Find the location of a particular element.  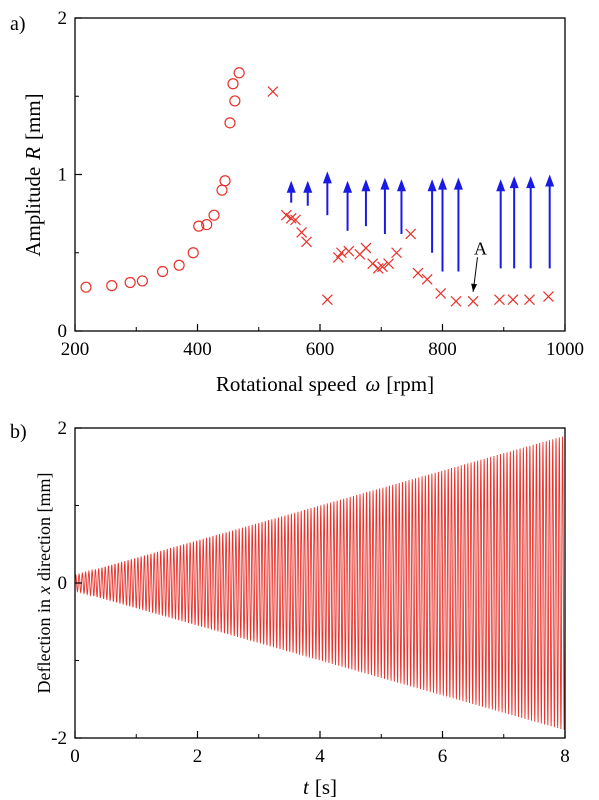

x-tick-label-b: 0 is located at coordinates (75, 756).